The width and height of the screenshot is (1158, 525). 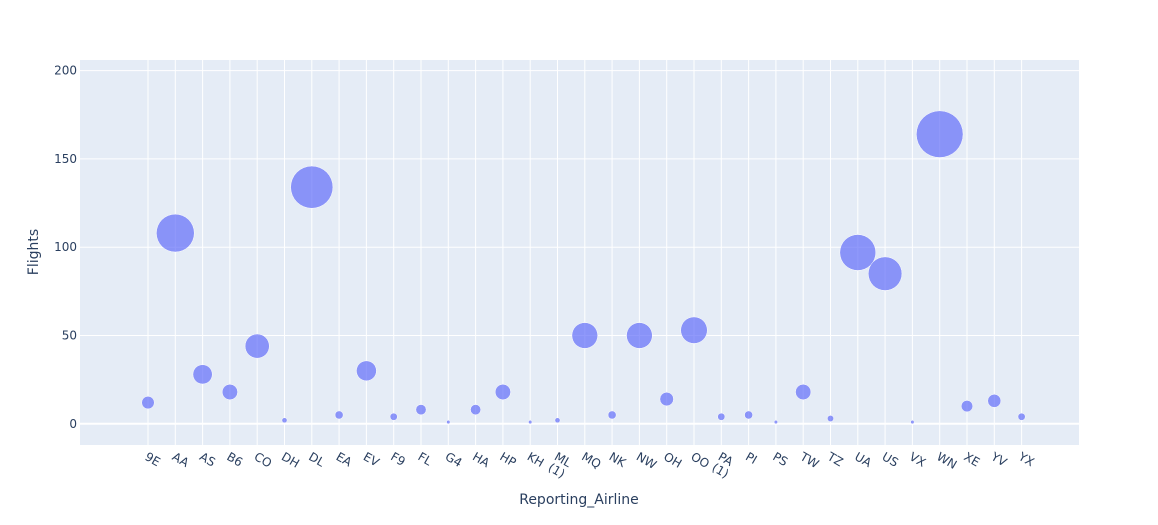 What do you see at coordinates (972, 459) in the screenshot?
I see `x-tick-label: XE` at bounding box center [972, 459].